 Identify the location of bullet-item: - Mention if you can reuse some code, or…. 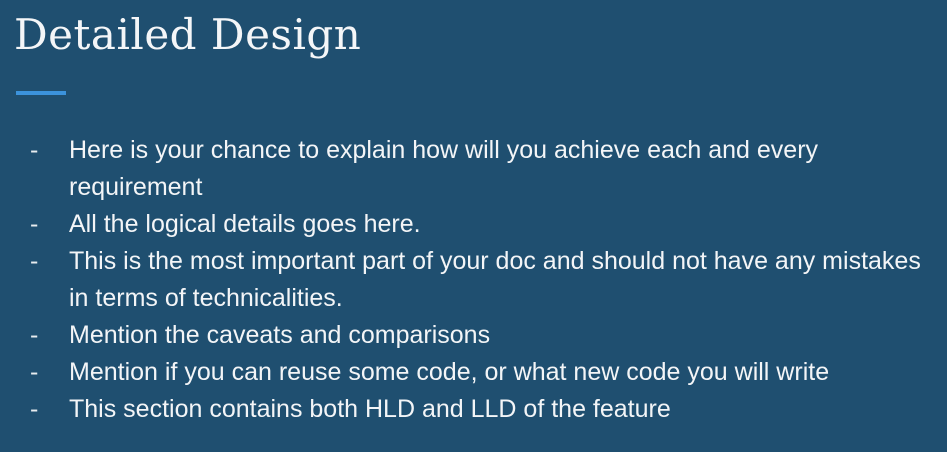
(480, 372).